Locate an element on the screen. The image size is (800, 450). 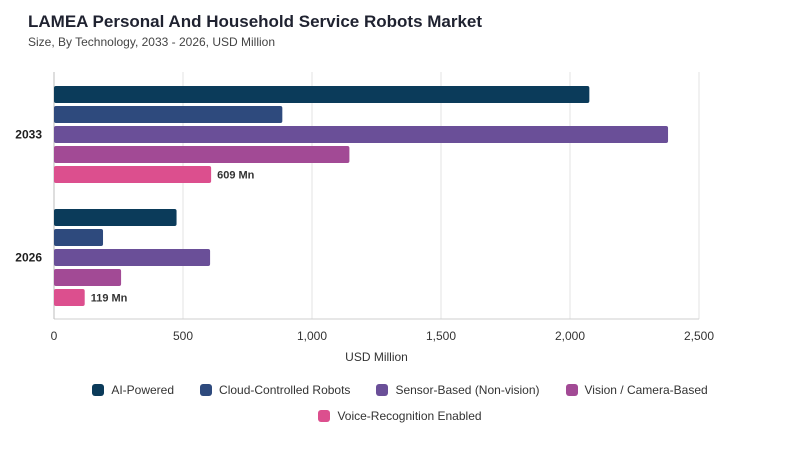
legend-item: Cloud-Controlled Robots is located at coordinates (275, 390).